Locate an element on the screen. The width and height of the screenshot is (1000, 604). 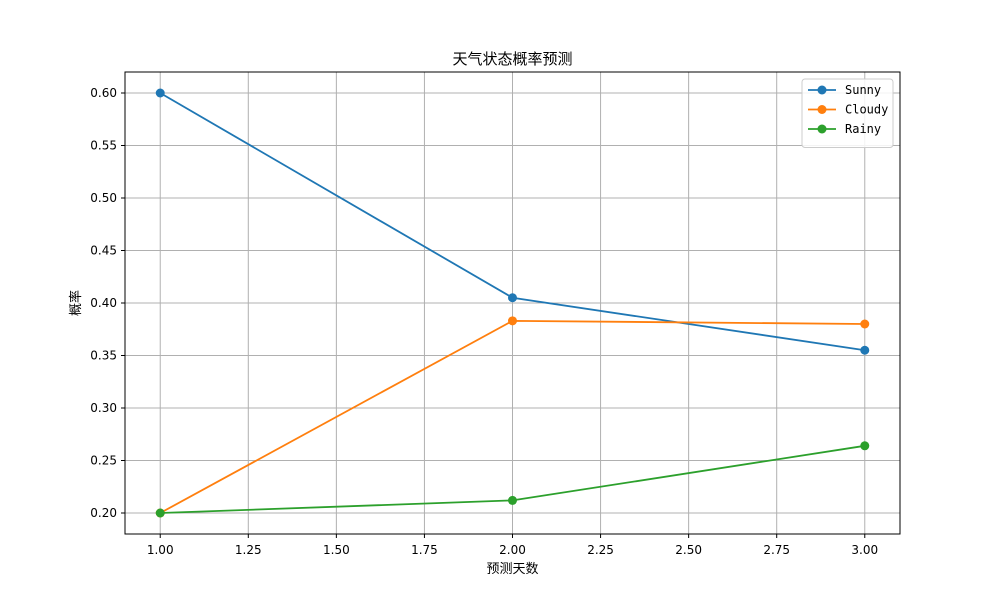
legend-label-cloudy: Cloudy is located at coordinates (866, 110).